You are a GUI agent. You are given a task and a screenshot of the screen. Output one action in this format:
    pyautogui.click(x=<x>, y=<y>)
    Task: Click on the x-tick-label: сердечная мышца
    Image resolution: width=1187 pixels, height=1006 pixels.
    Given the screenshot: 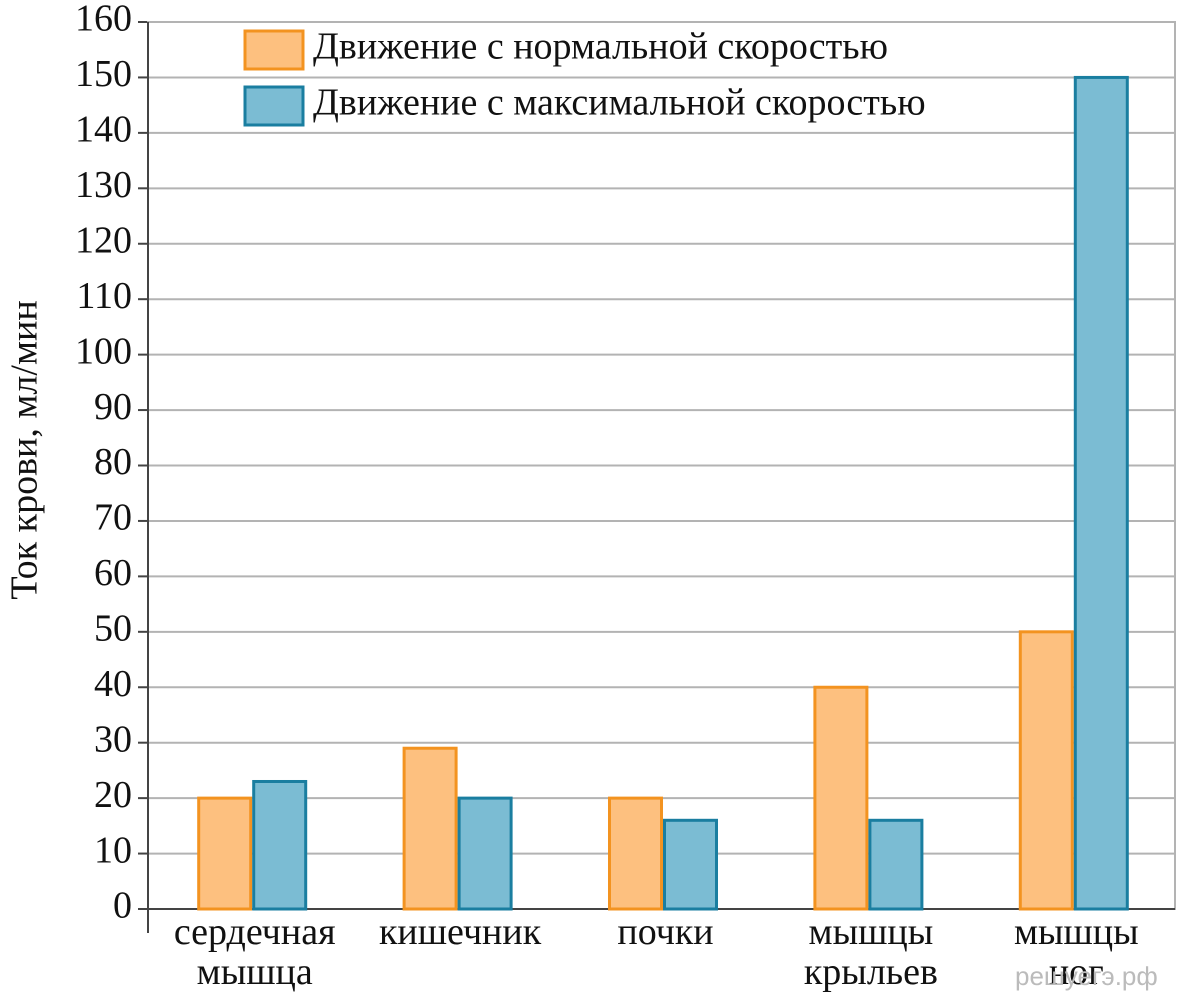 What is the action you would take?
    pyautogui.click(x=255, y=952)
    